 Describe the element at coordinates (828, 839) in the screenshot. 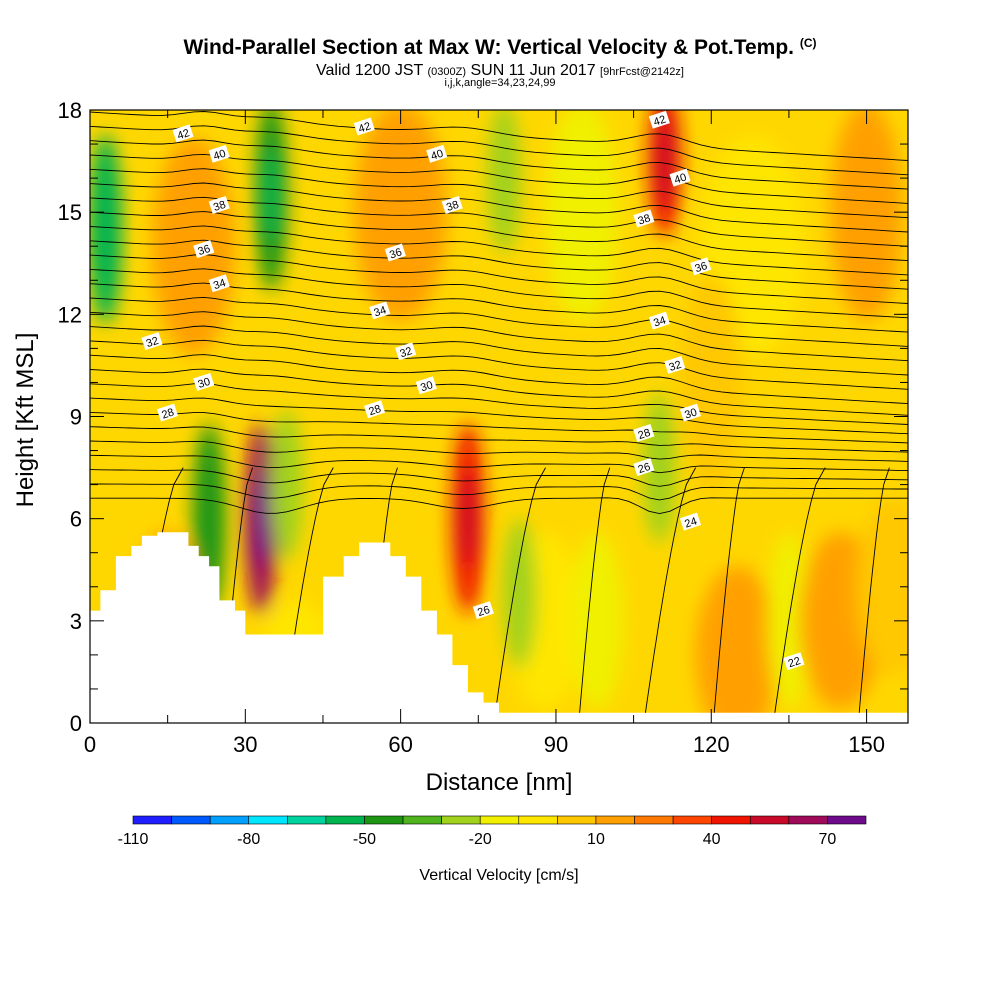

I see `colorbar-tick-label: 70` at that location.